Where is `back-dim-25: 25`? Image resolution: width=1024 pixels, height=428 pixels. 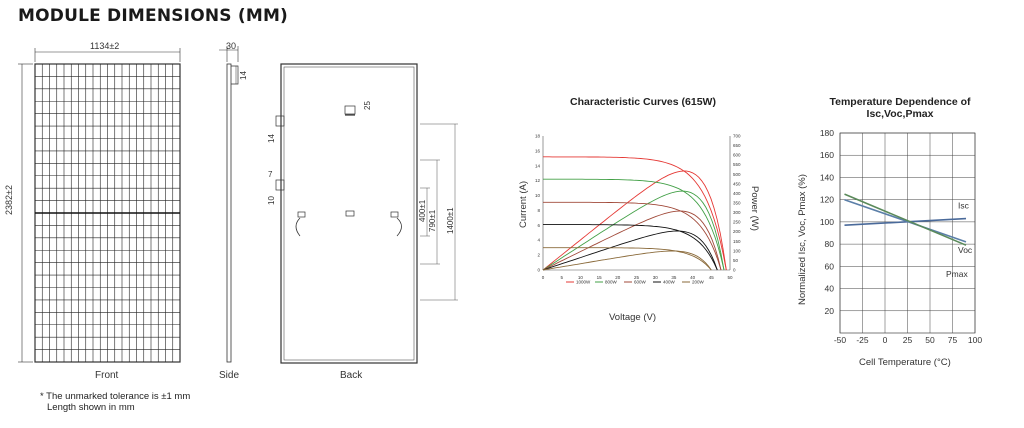
back-dim-25: 25 is located at coordinates (367, 105).